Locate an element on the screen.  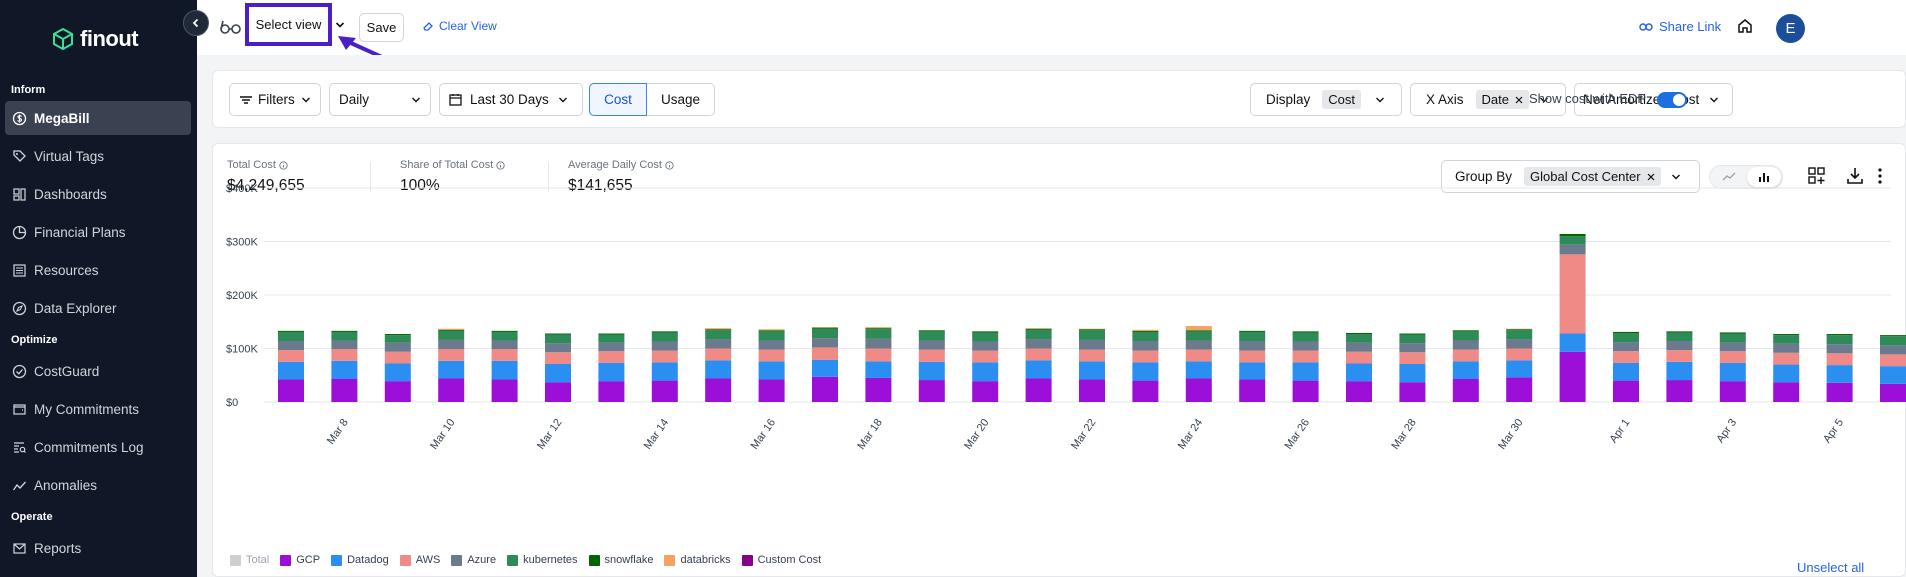
chevron-down-icon is located at coordinates (340, 25).